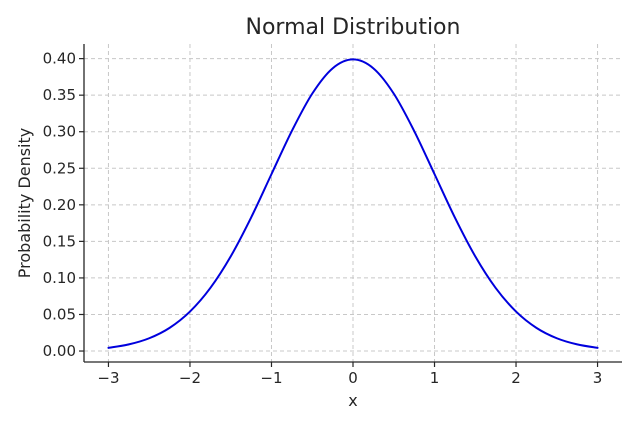  Describe the element at coordinates (598, 378) in the screenshot. I see `x-tick-label: 3` at that location.